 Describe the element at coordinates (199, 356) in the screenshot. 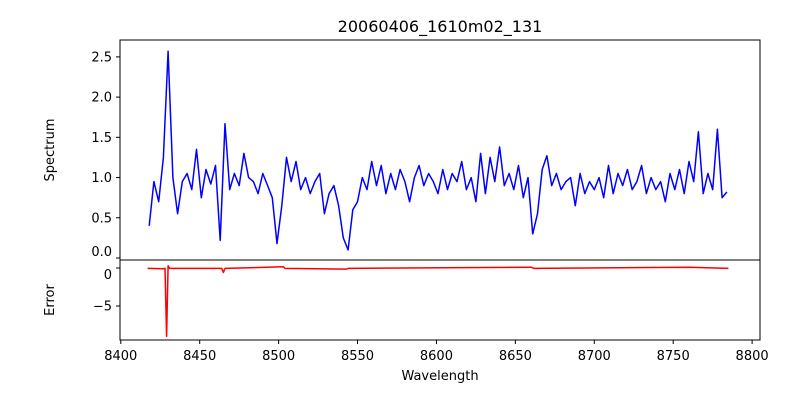

I see `x-tick-label: 8450` at that location.